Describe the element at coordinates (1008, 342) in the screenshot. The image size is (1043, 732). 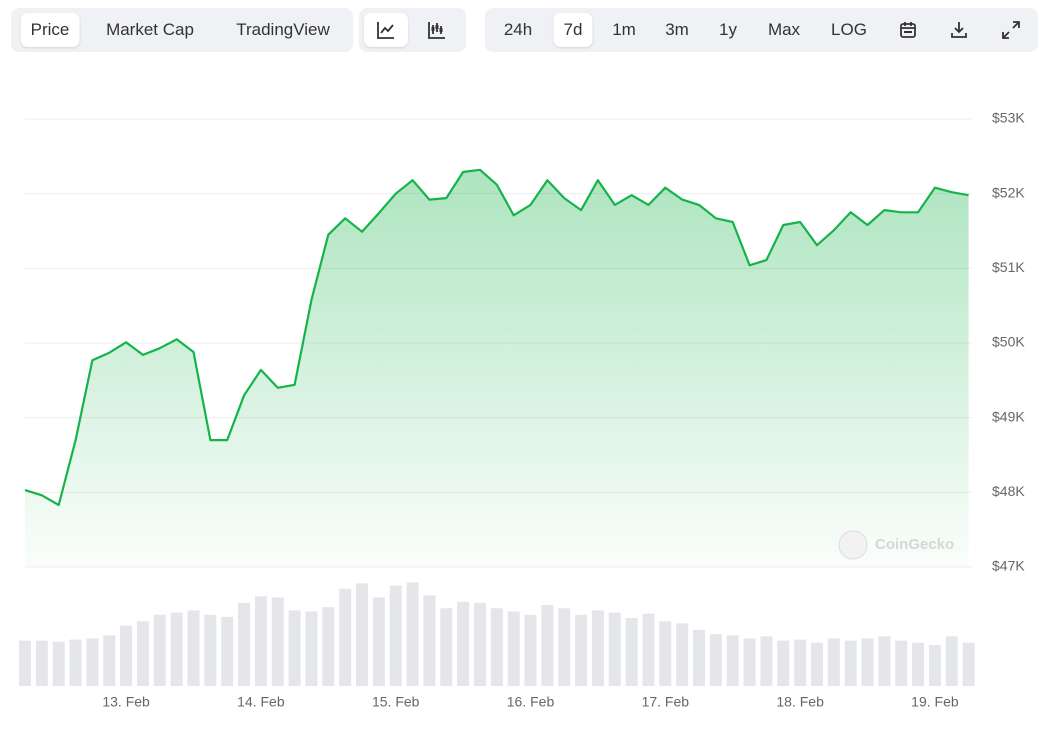
I see `y-tick-label: $50K` at that location.